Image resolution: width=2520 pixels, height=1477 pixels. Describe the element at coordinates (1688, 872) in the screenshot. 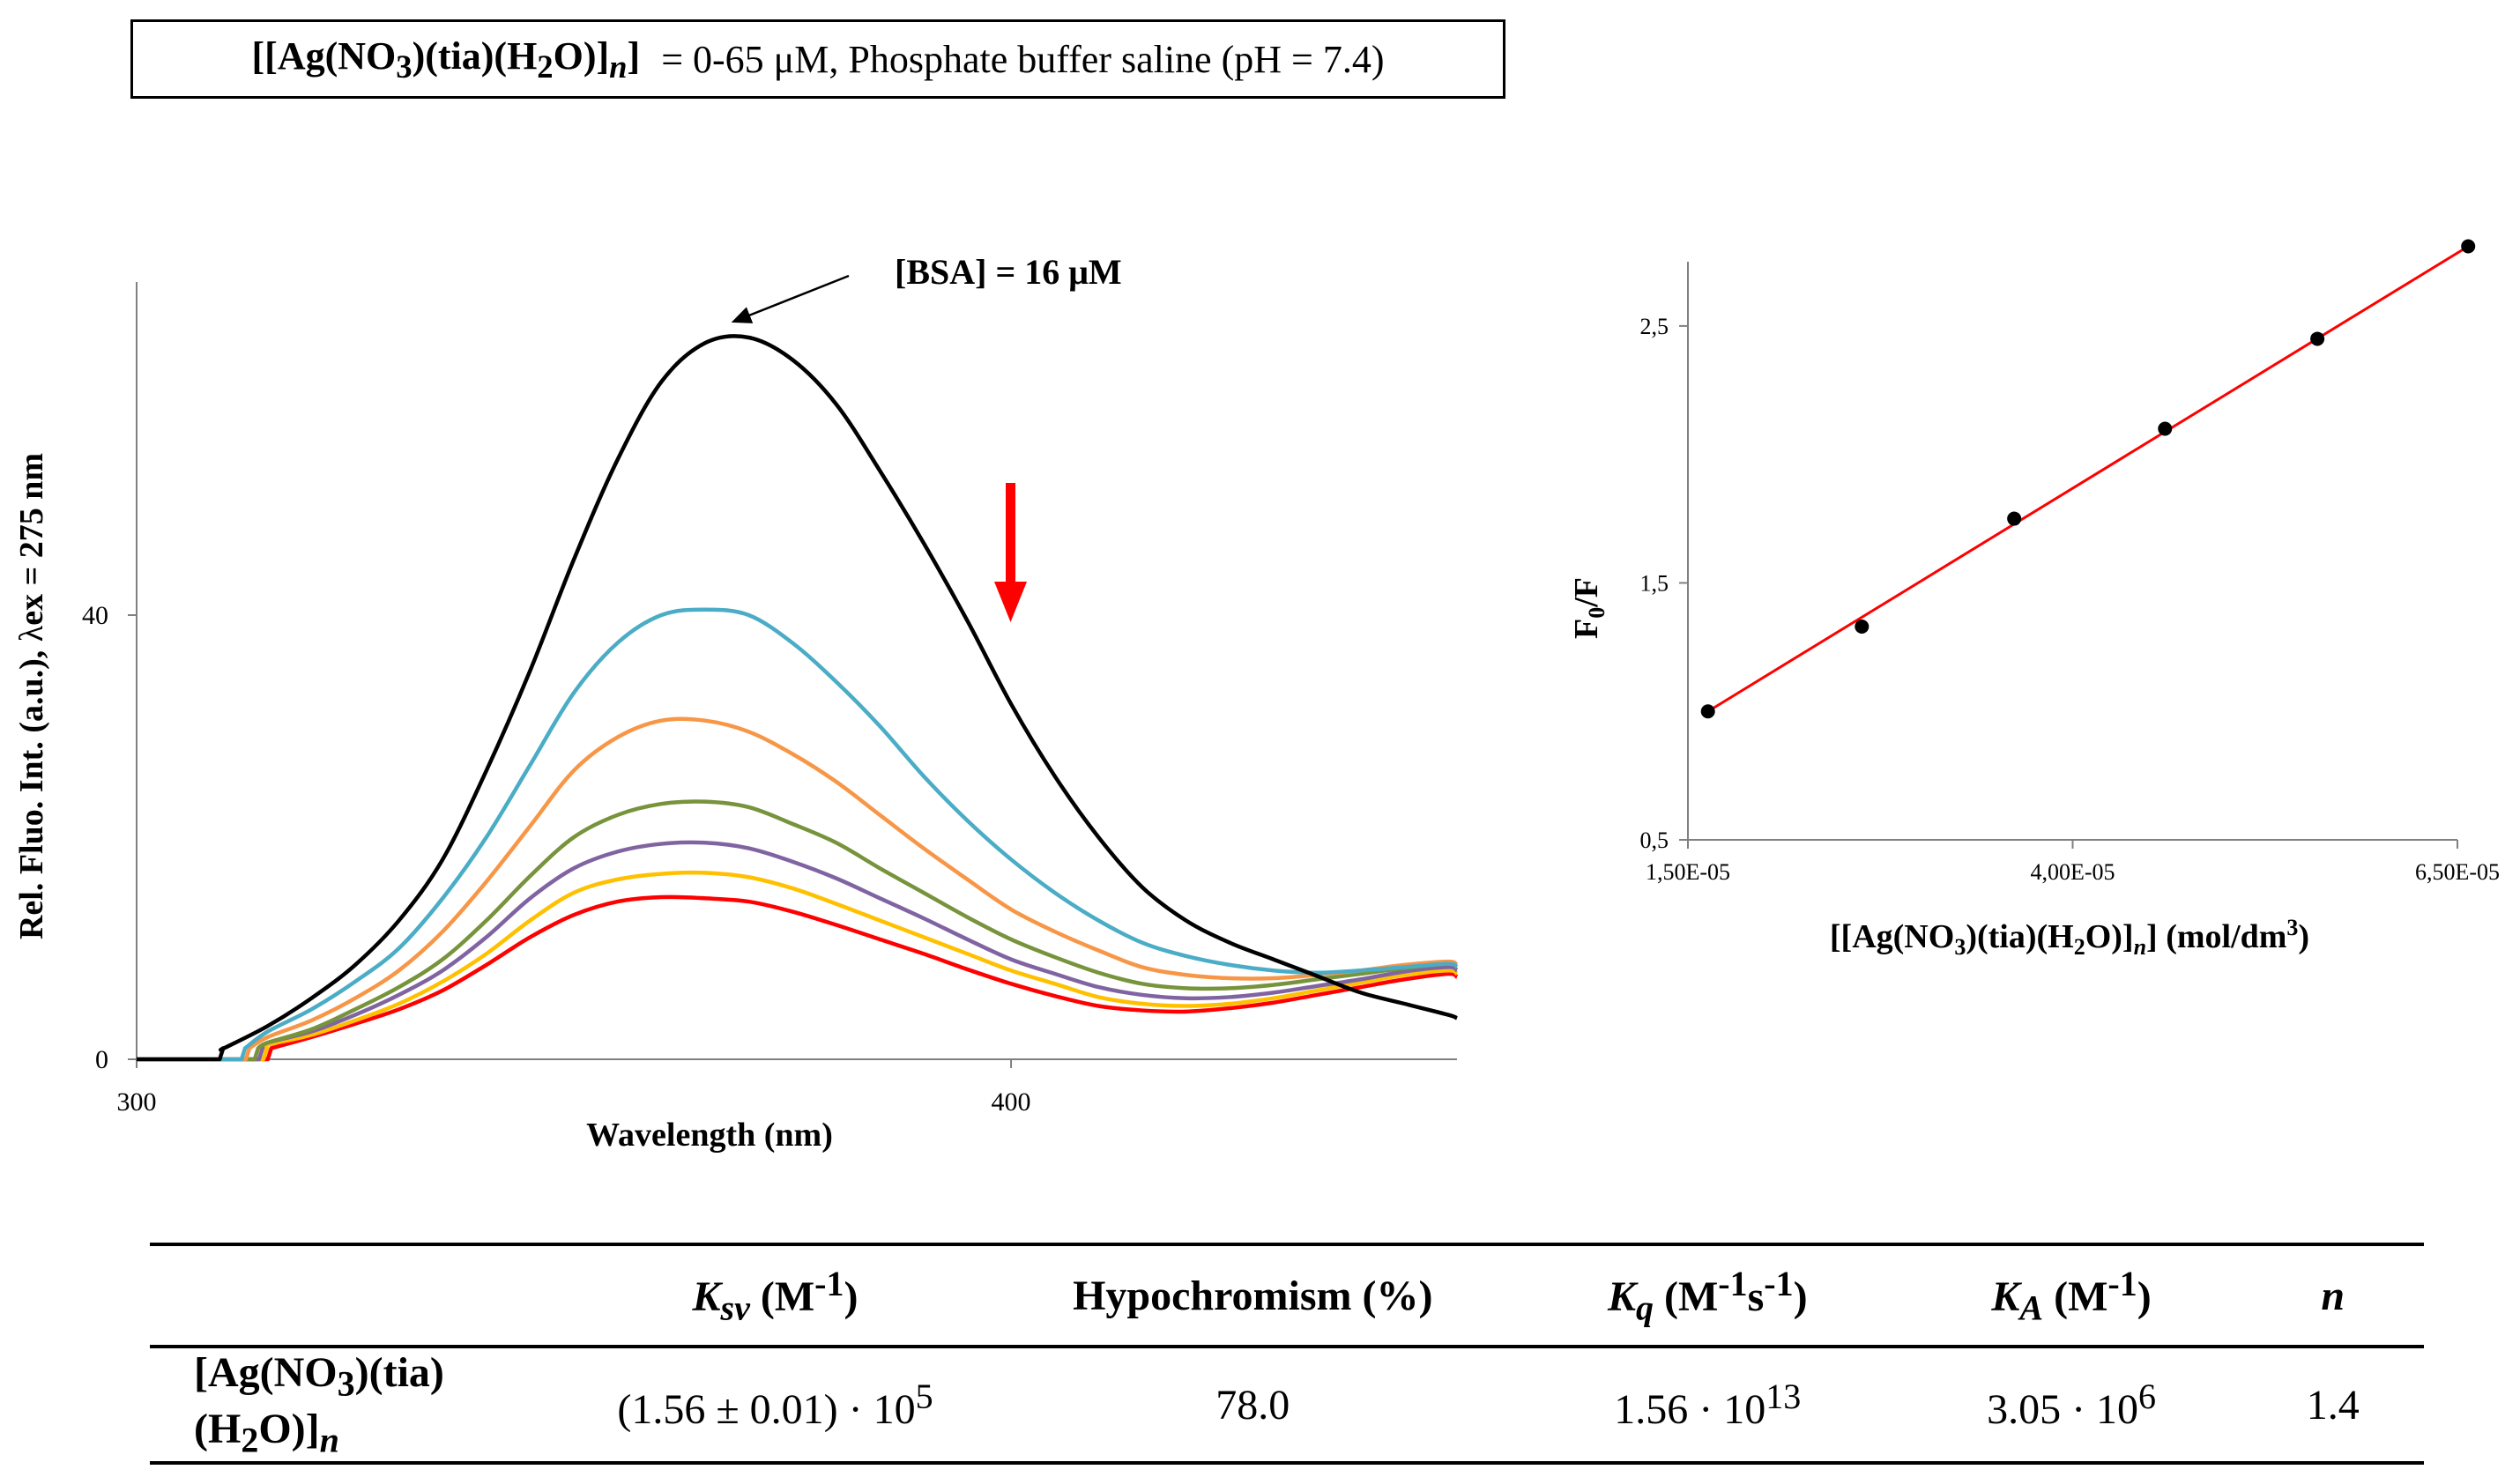

I see `sv-x-tick-label: 1,50E-05` at that location.